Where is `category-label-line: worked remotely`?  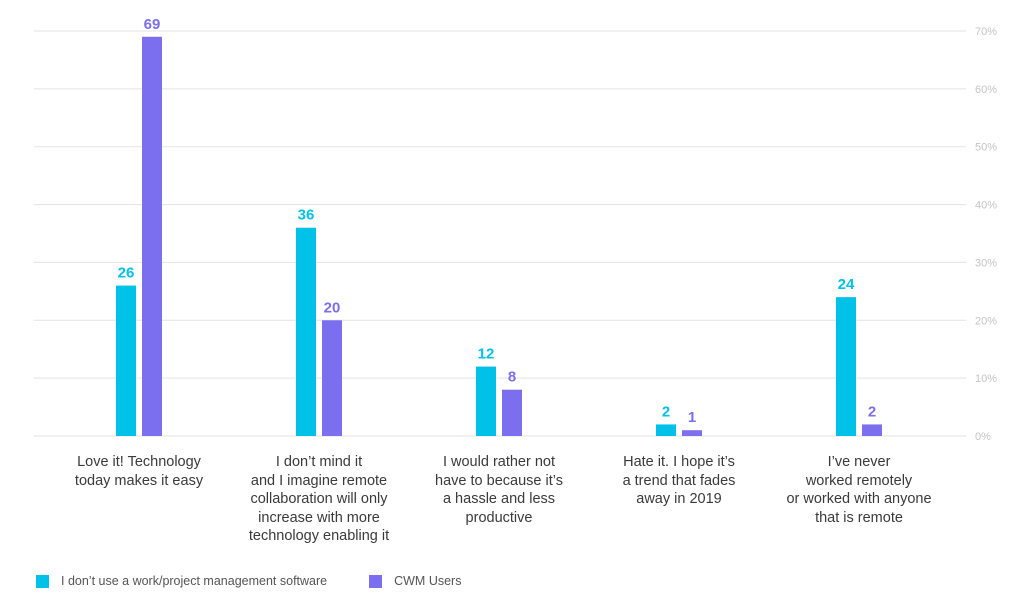
category-label-line: worked remotely is located at coordinates (859, 480).